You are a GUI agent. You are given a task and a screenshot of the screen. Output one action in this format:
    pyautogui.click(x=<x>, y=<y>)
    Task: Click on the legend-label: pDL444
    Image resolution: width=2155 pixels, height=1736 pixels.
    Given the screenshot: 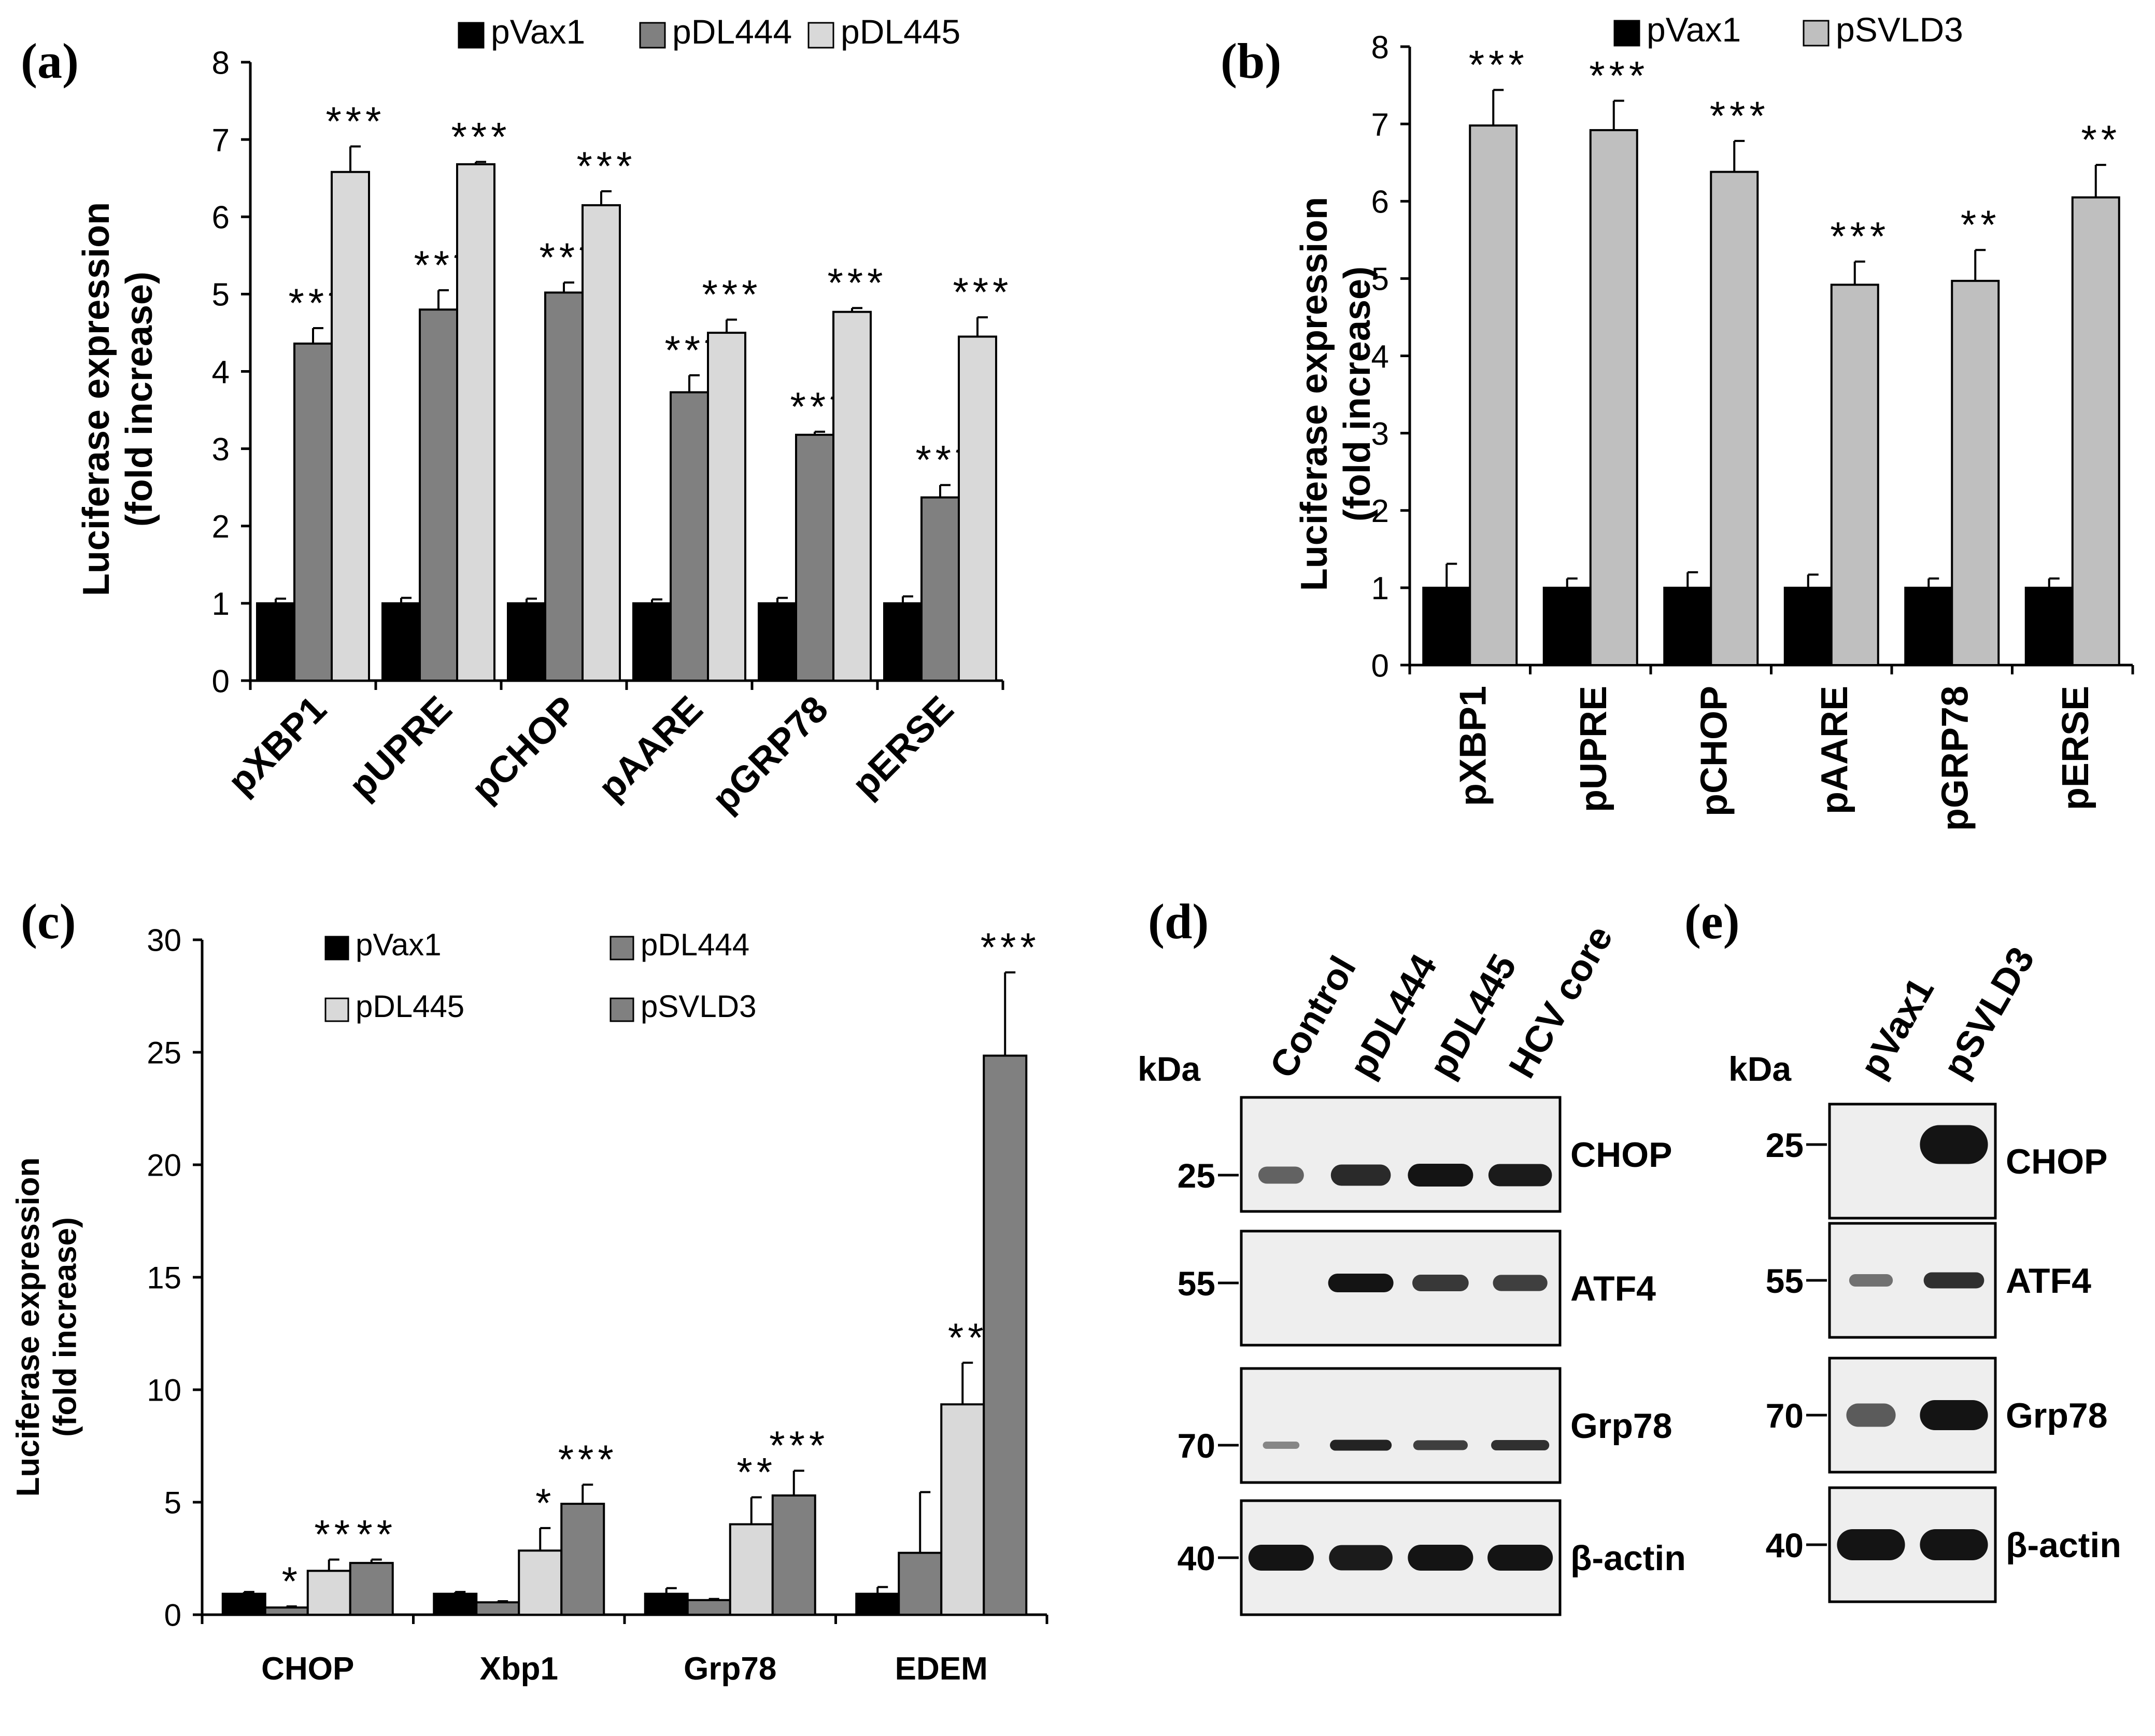 What is the action you would take?
    pyautogui.click(x=695, y=944)
    